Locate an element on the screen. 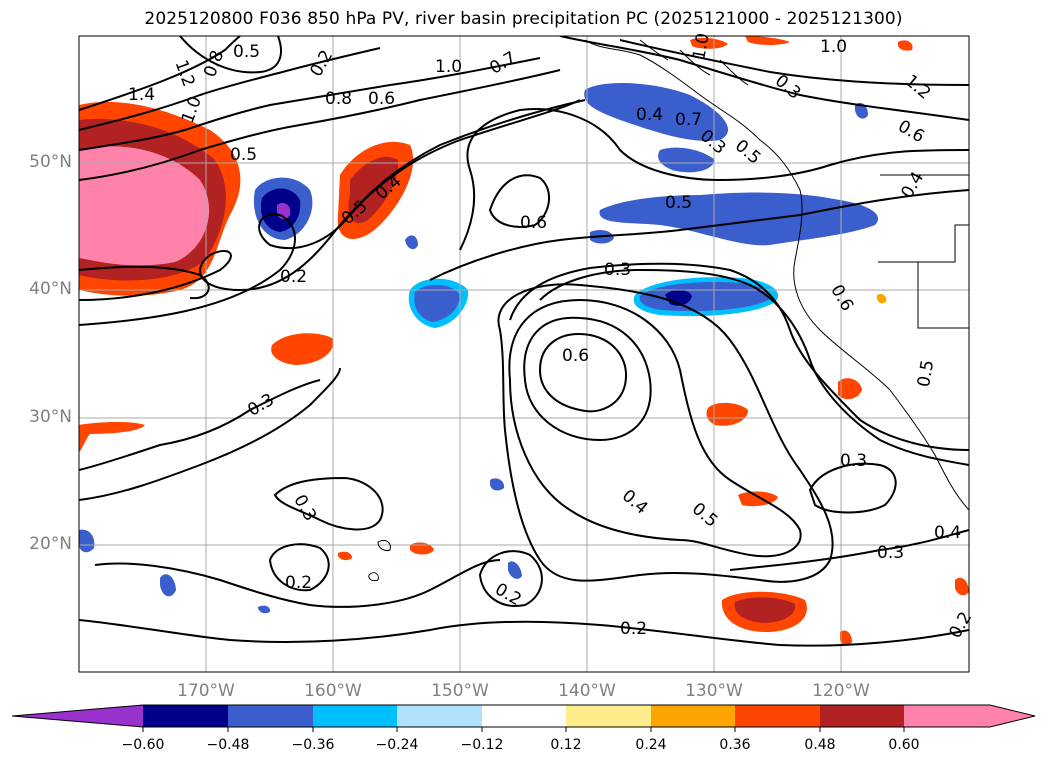 The height and width of the screenshot is (765, 1047). lat-label: 20°N is located at coordinates (50, 544).